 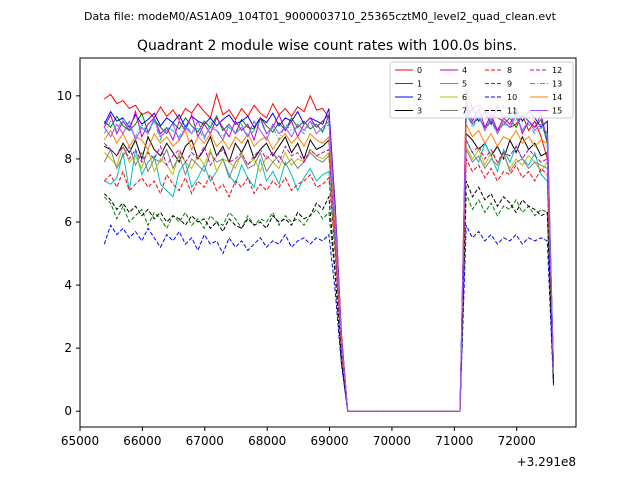 I want to click on legend-label-11: 11, so click(x=512, y=111).